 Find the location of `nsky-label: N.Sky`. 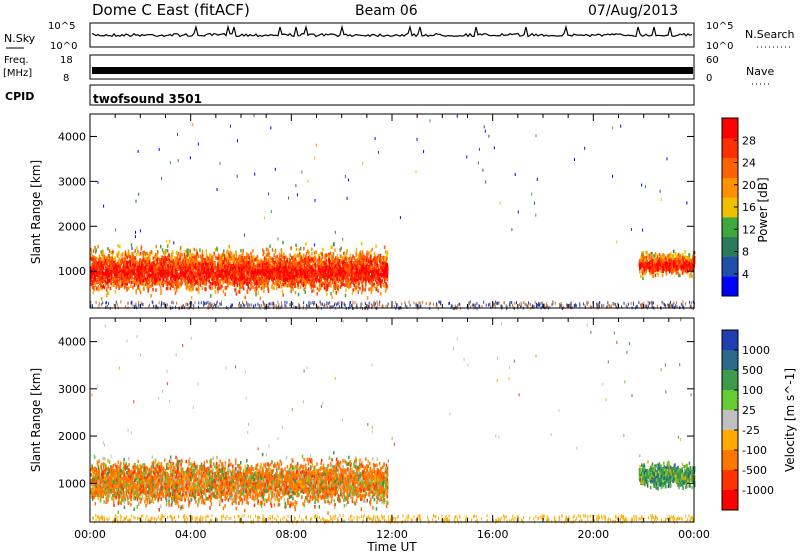

nsky-label: N.Sky is located at coordinates (20, 38).